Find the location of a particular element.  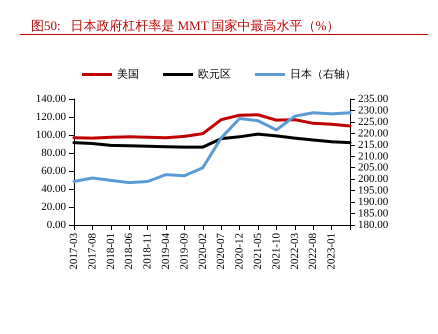

y-tick-label: 120.00 is located at coordinates (51, 117).